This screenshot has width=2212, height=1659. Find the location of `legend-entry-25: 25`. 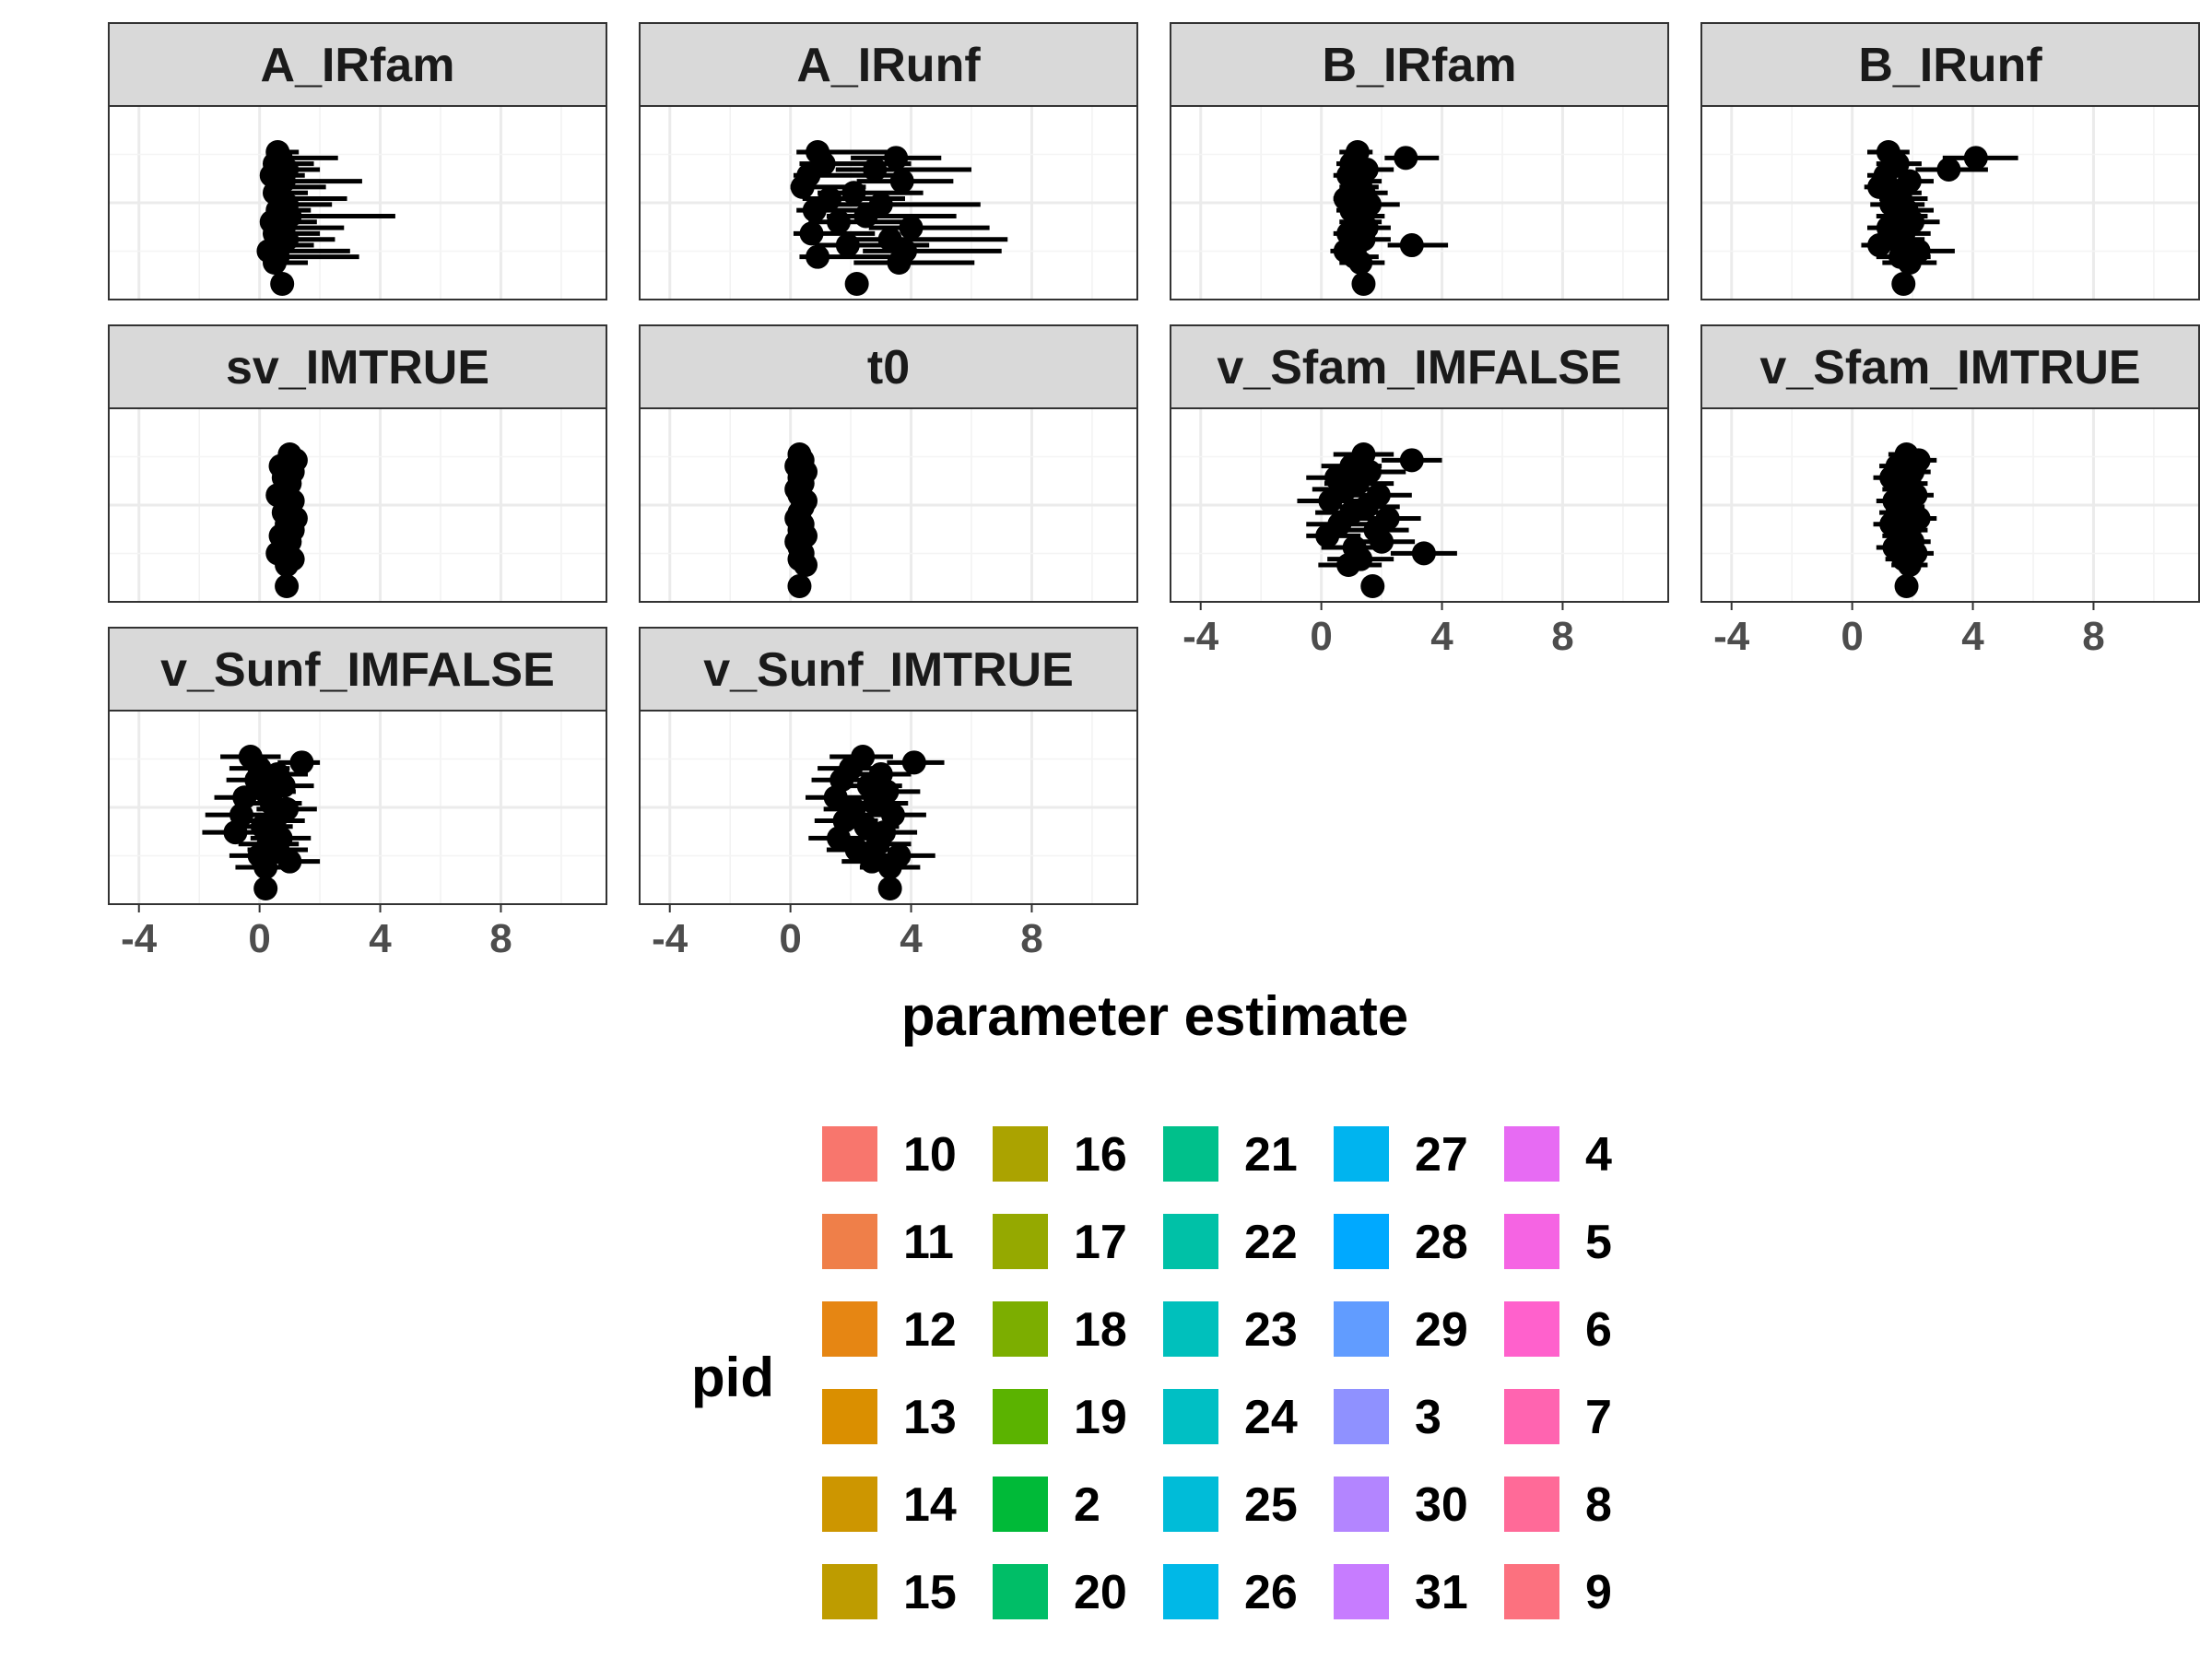

legend-entry-25: 25 is located at coordinates (1230, 1504).